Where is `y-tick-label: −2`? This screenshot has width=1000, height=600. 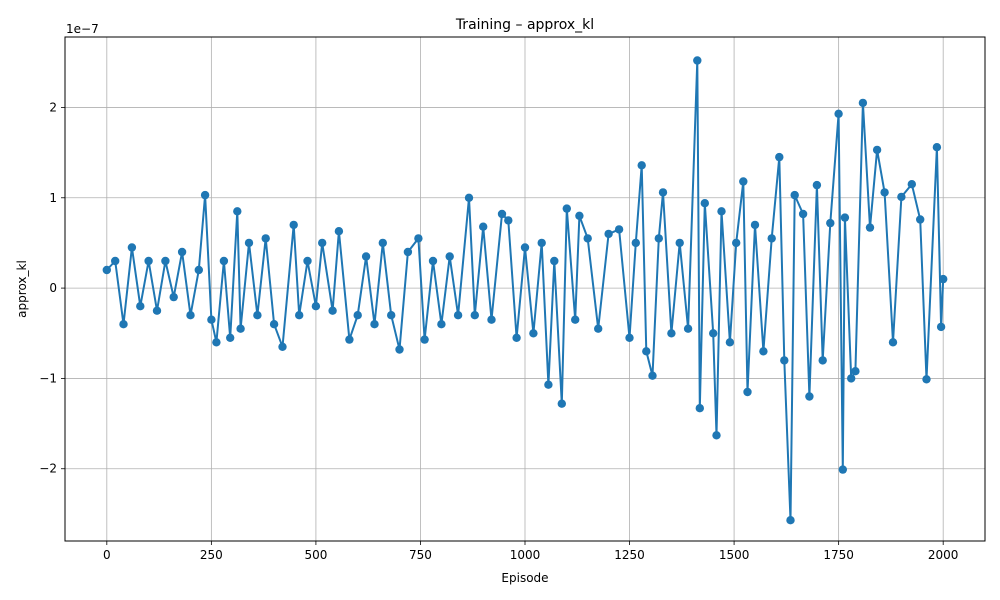 y-tick-label: −2 is located at coordinates (48, 469).